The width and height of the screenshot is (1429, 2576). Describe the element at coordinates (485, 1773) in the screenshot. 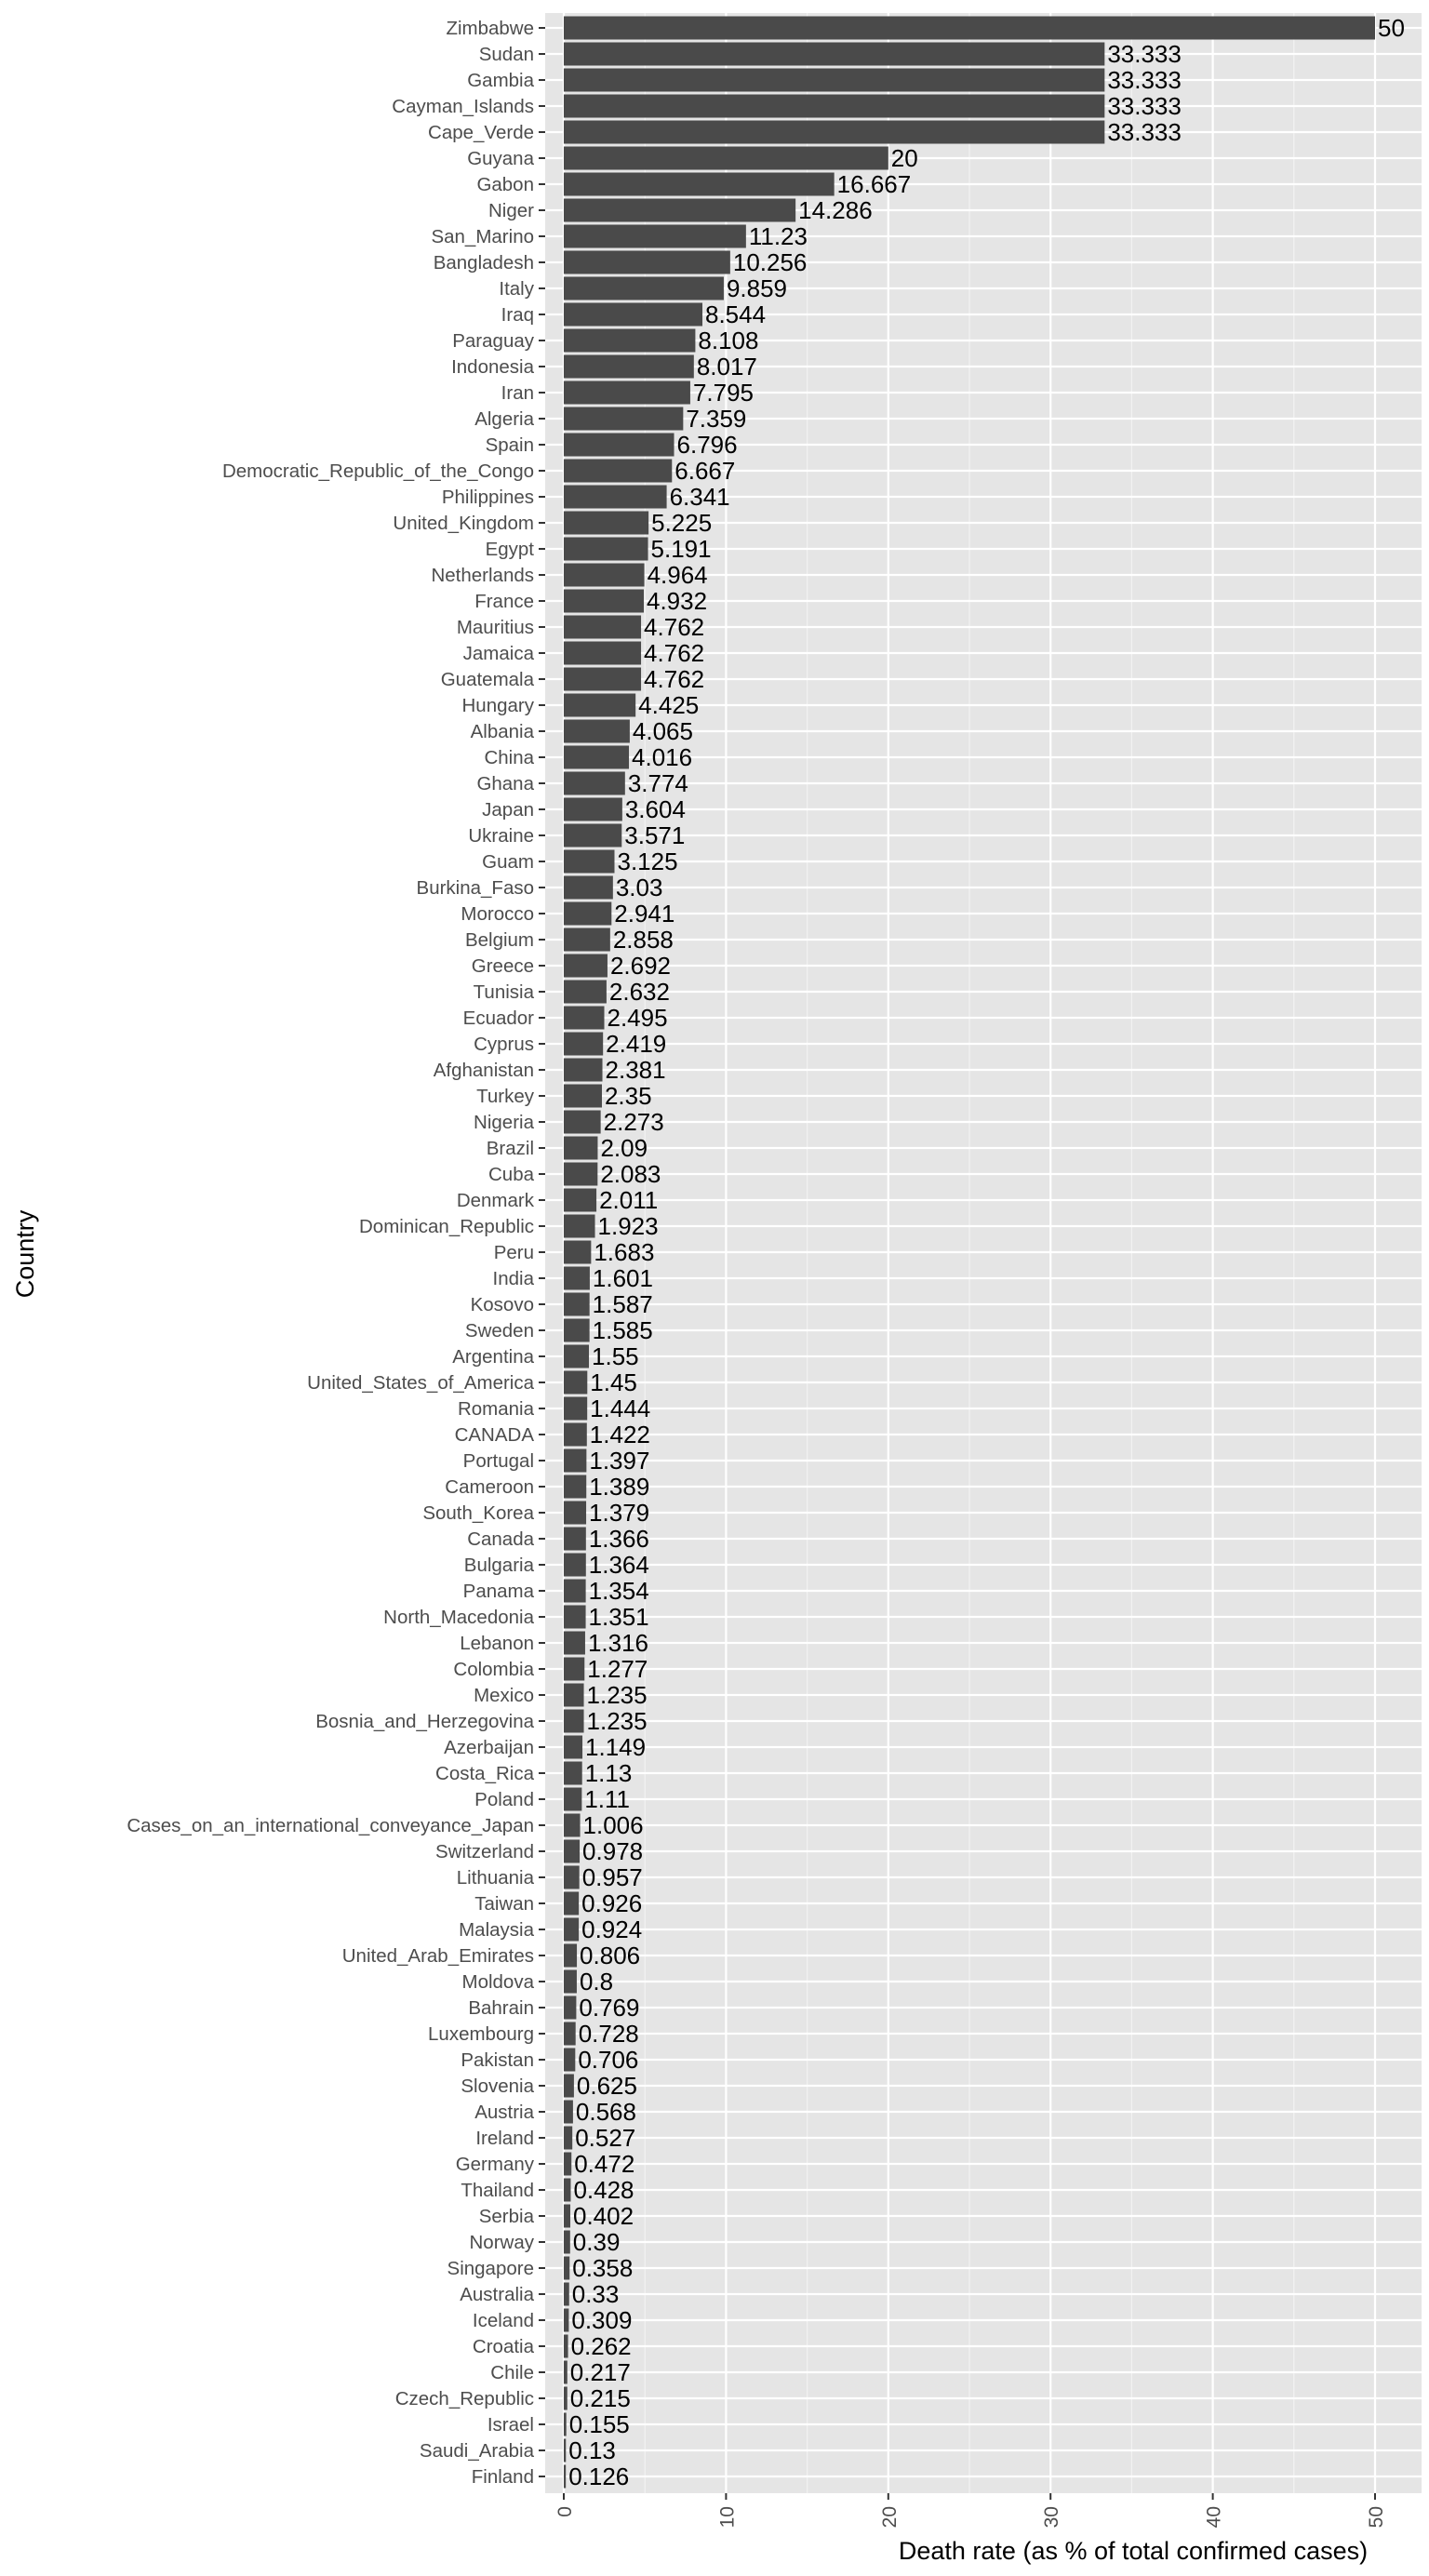

I see `y-tick-label: Costa_Rica` at that location.